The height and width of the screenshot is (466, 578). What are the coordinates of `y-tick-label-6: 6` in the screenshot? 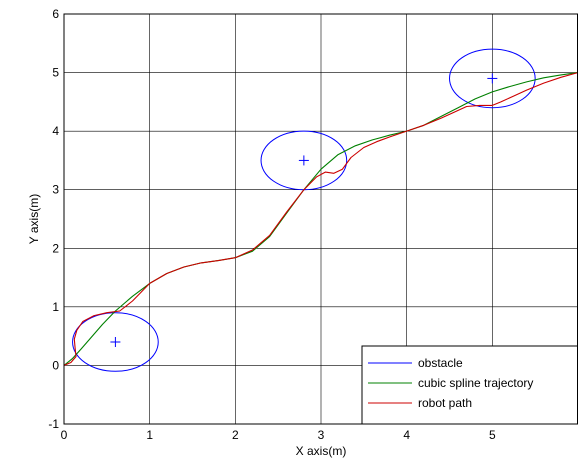 It's located at (55, 14).